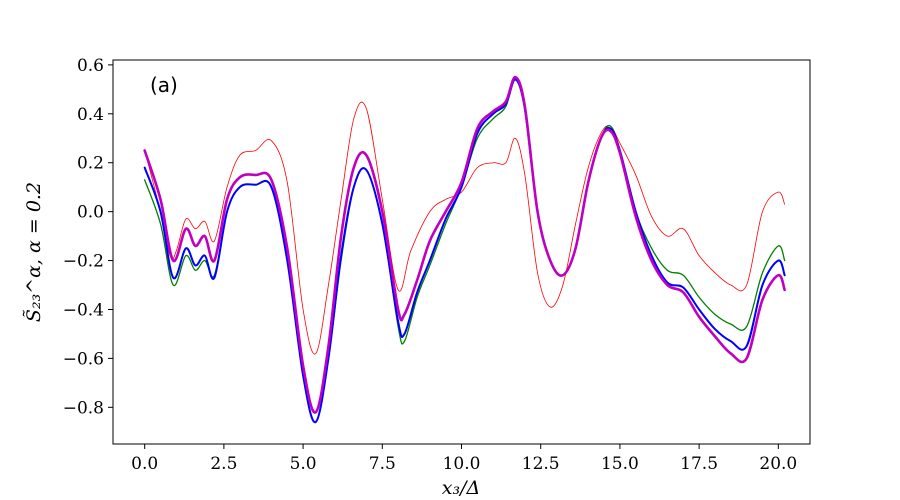  I want to click on y-tick-label: −0.6, so click(83, 359).